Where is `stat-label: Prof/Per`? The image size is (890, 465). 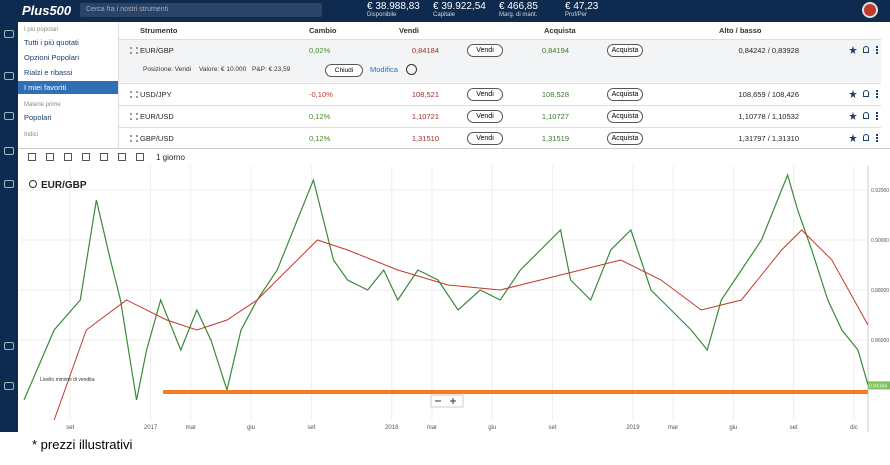 stat-label: Prof/Per is located at coordinates (576, 15).